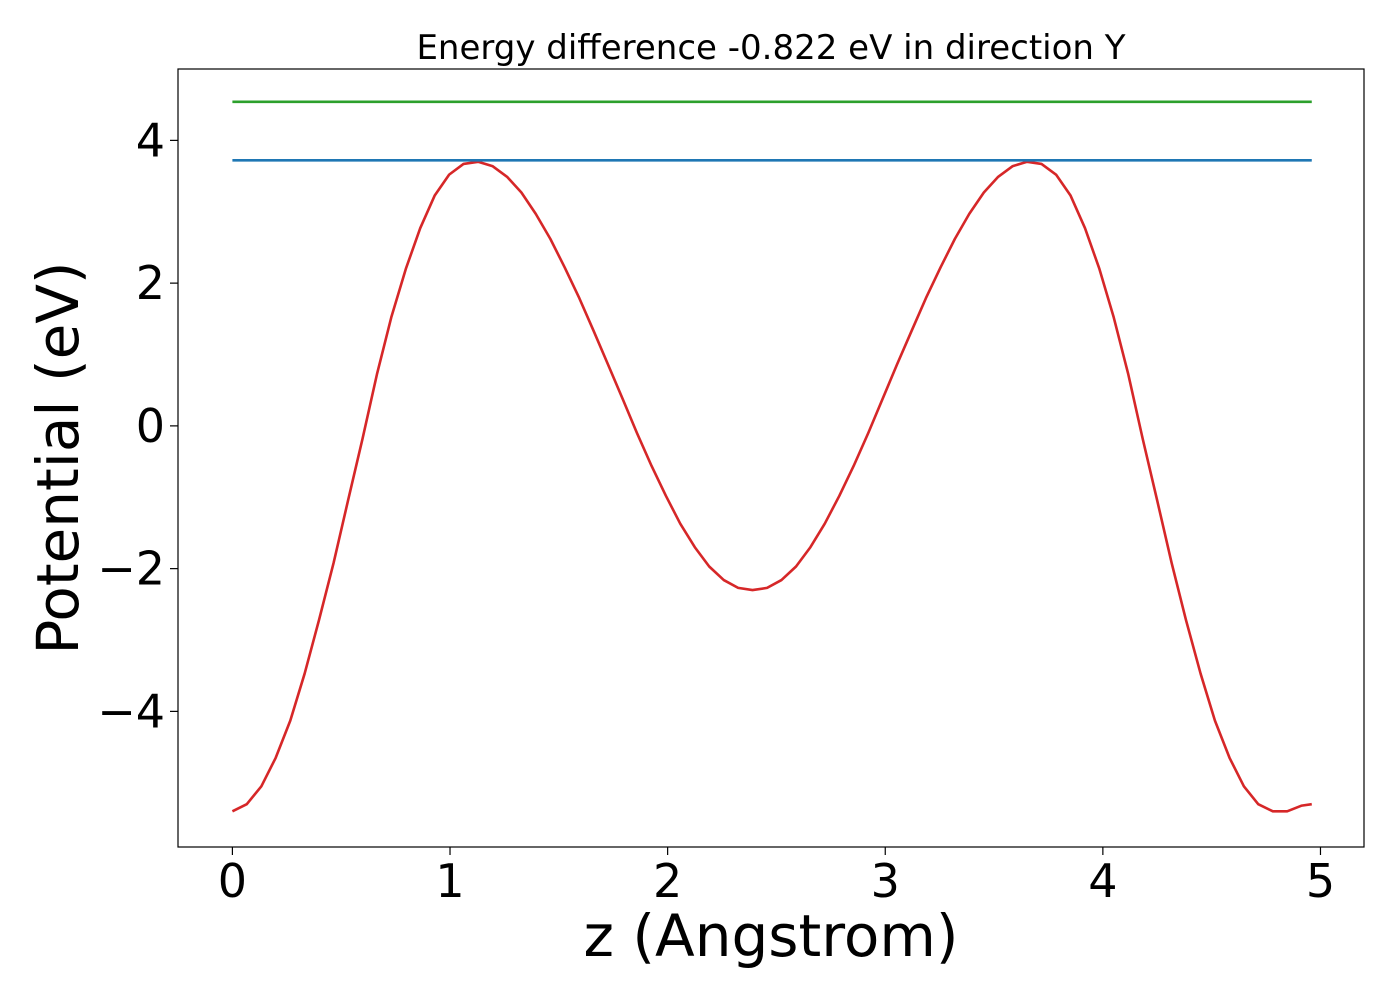 This screenshot has height=1000, width=1400. I want to click on x-tick-label: 1, so click(449, 881).